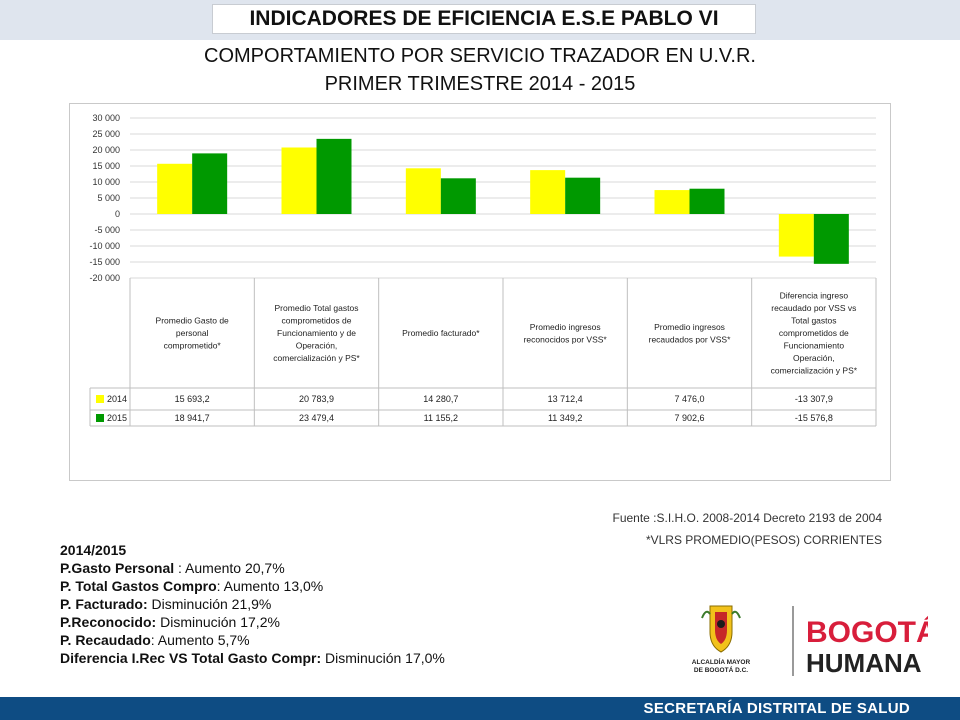 Image resolution: width=960 pixels, height=720 pixels. Describe the element at coordinates (193, 346) in the screenshot. I see `category-label: comprometido*` at that location.